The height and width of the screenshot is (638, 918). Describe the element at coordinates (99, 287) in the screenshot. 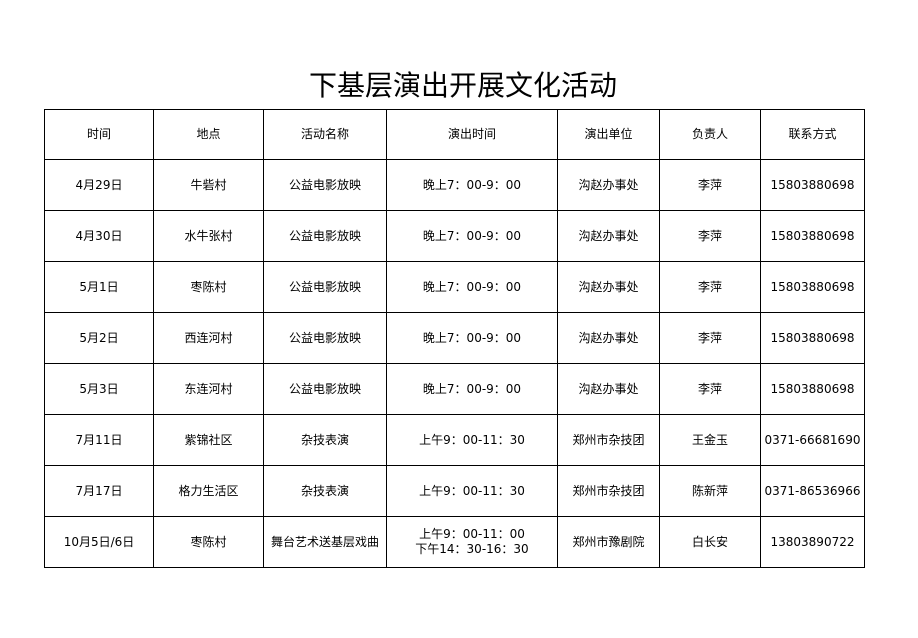

I see `table-cell: 5月1日` at that location.